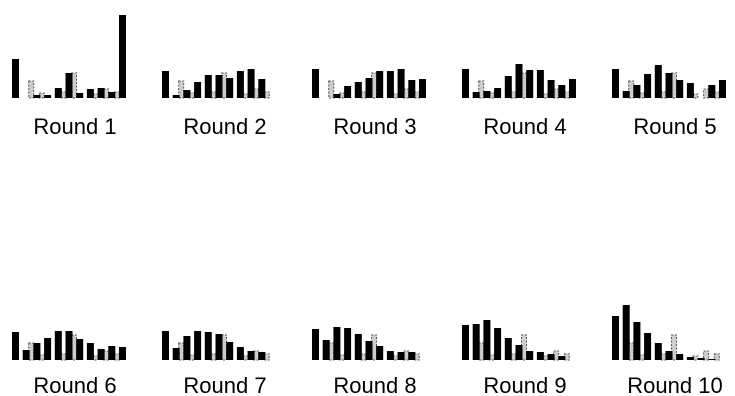 The width and height of the screenshot is (735, 396). Describe the element at coordinates (216, 104) in the screenshot. I see `chart-panel: Round 2` at that location.